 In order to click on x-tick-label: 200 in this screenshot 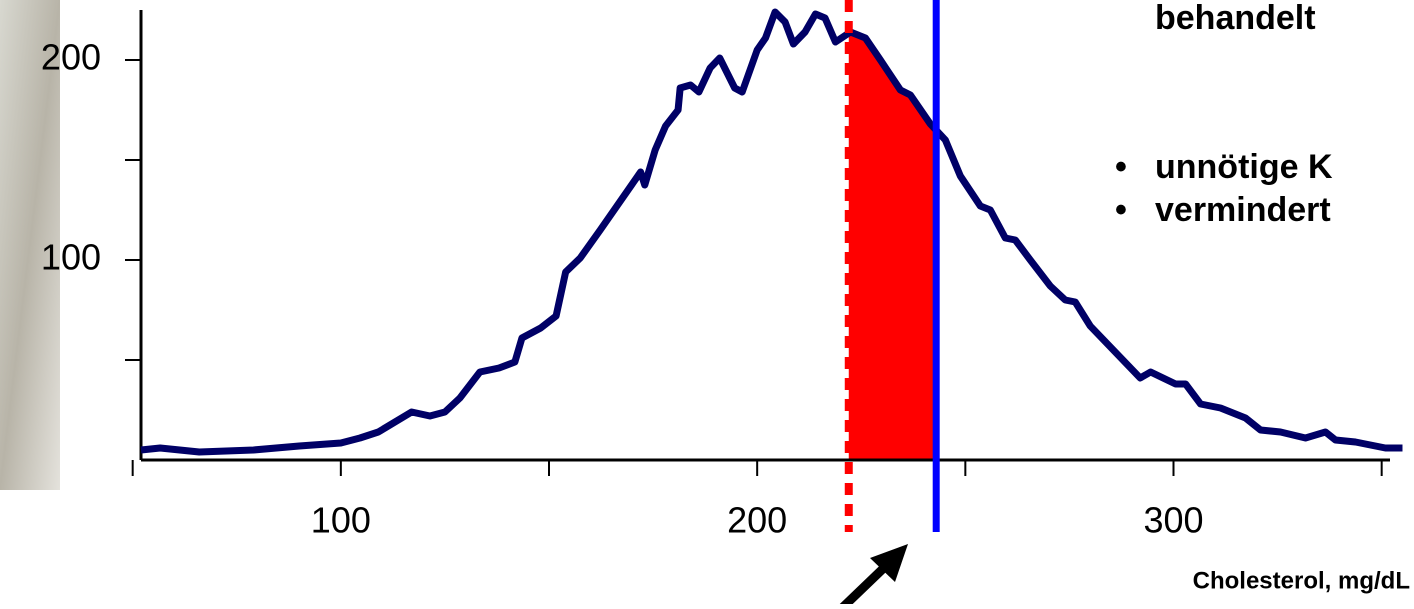, I will do `click(757, 520)`.